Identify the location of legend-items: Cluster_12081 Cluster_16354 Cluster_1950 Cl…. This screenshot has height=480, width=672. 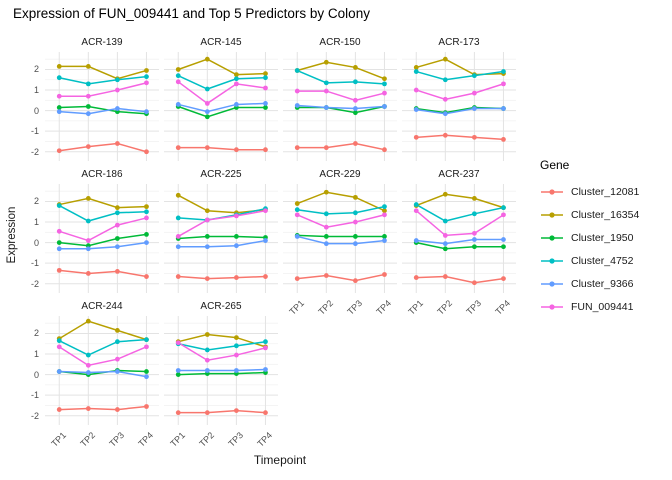
(589, 249).